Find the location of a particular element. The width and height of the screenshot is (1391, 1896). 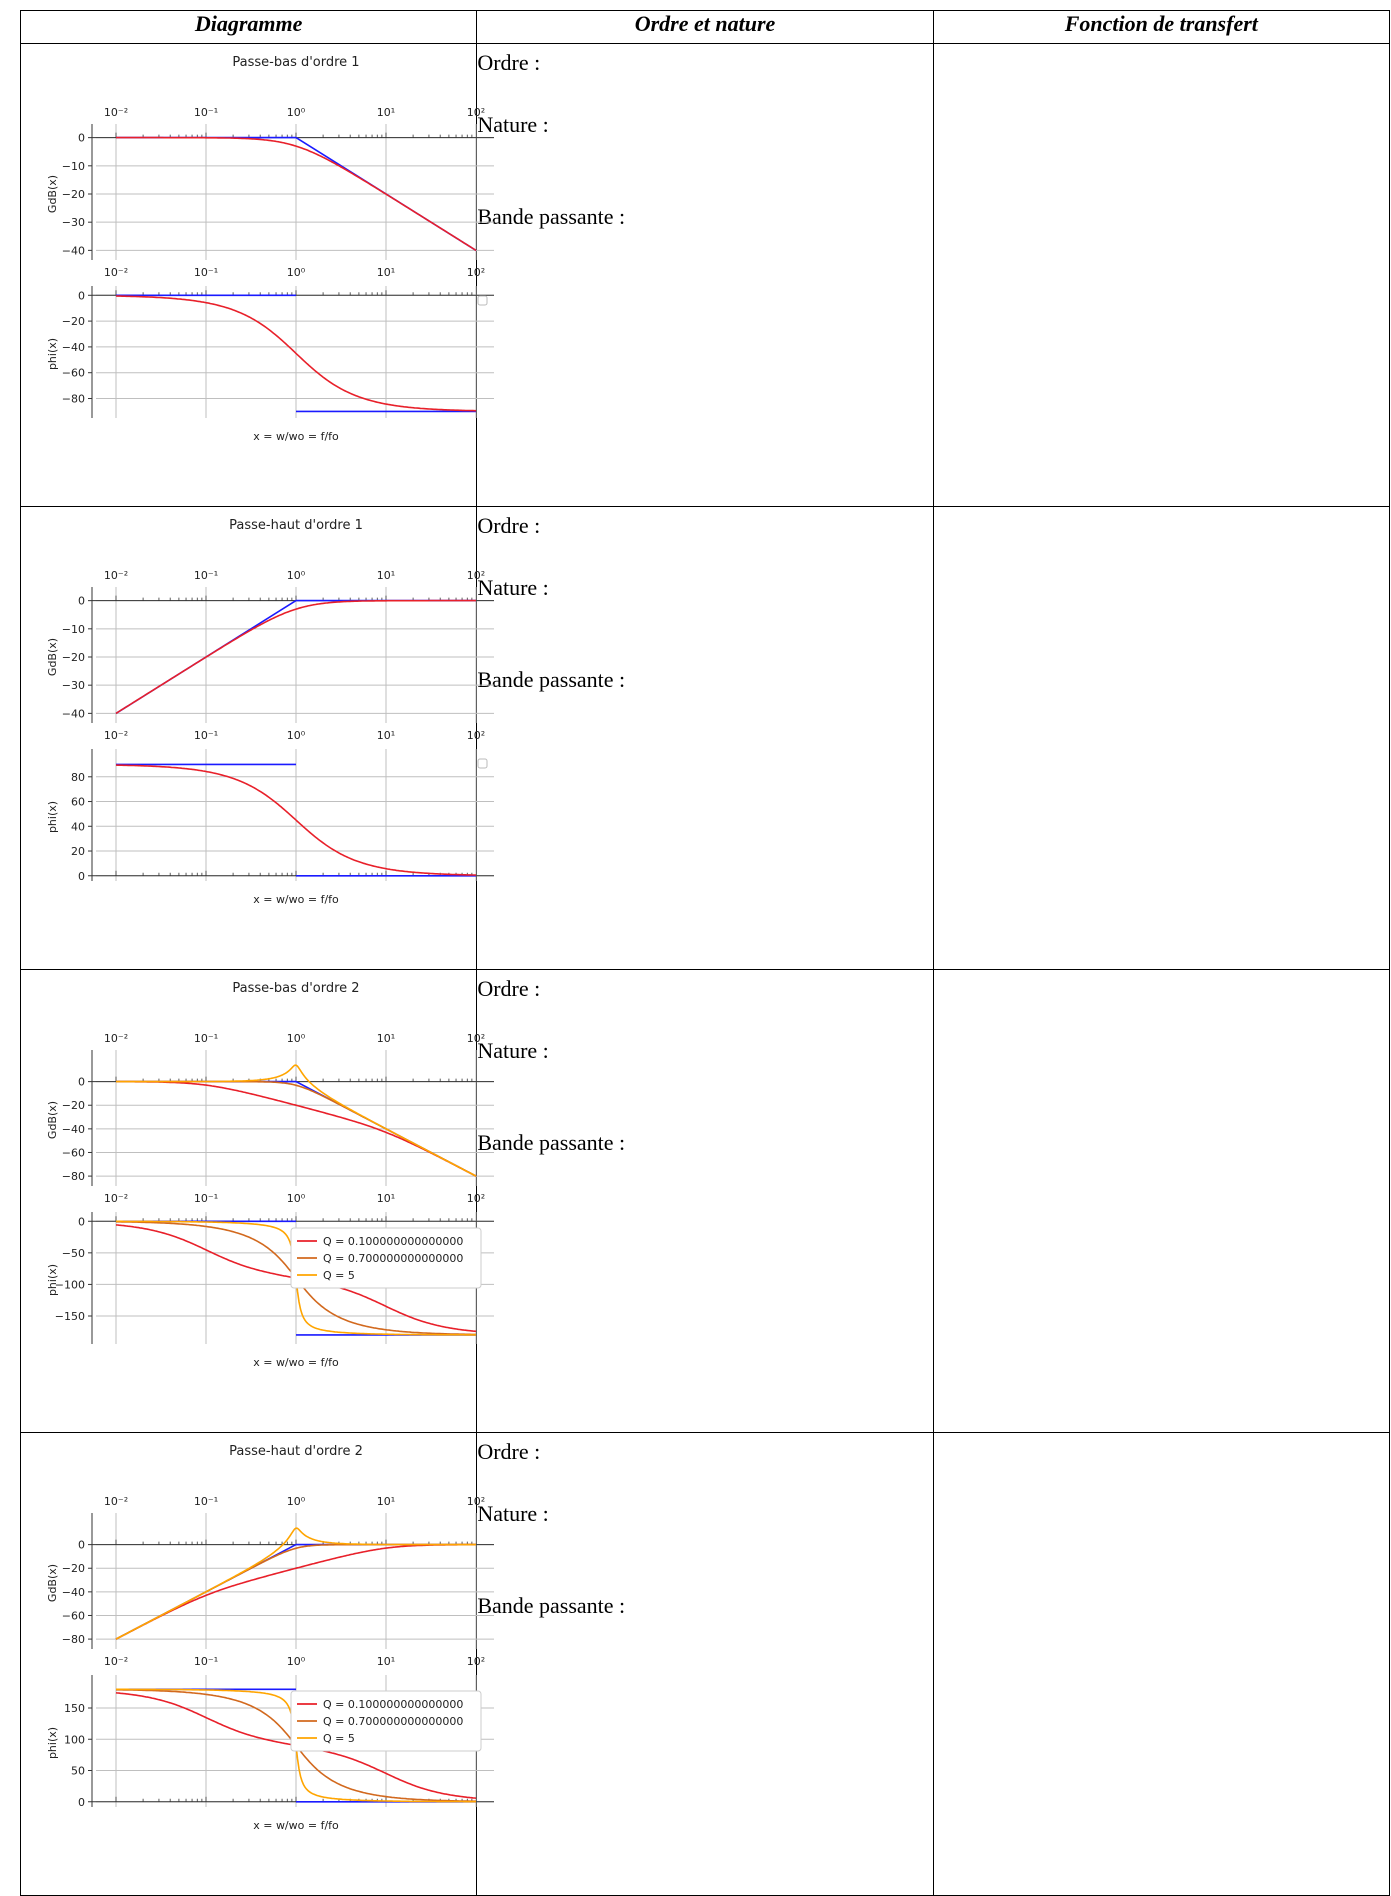

y-tick-label: −30 is located at coordinates (73, 222).